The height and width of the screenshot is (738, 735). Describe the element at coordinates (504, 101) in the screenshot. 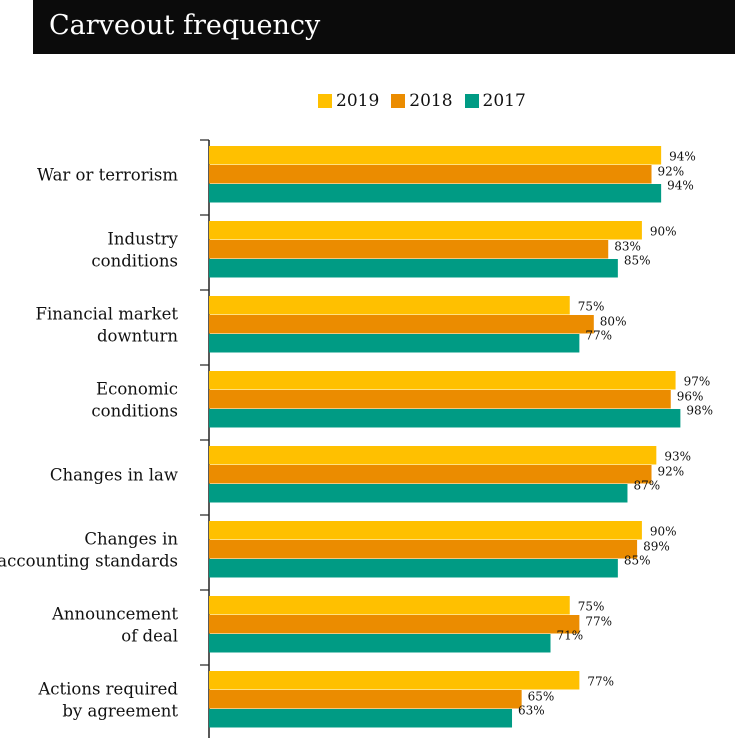

I see `legend-label-2017: 2017` at that location.